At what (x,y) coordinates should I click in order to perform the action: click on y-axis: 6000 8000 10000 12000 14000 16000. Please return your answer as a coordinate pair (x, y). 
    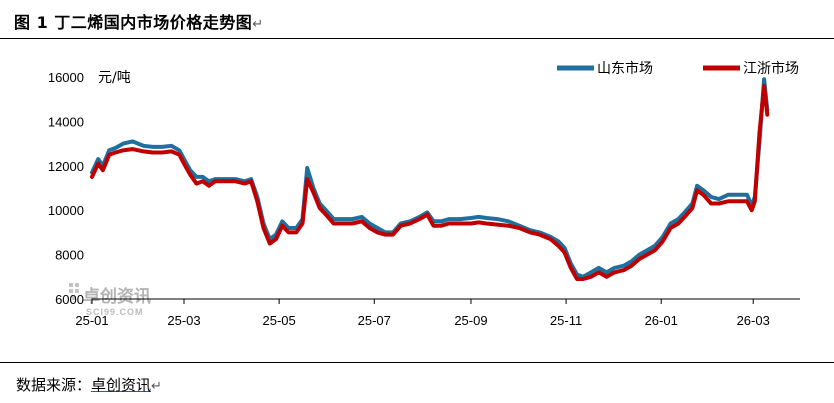
    Looking at the image, I should click on (66, 188).